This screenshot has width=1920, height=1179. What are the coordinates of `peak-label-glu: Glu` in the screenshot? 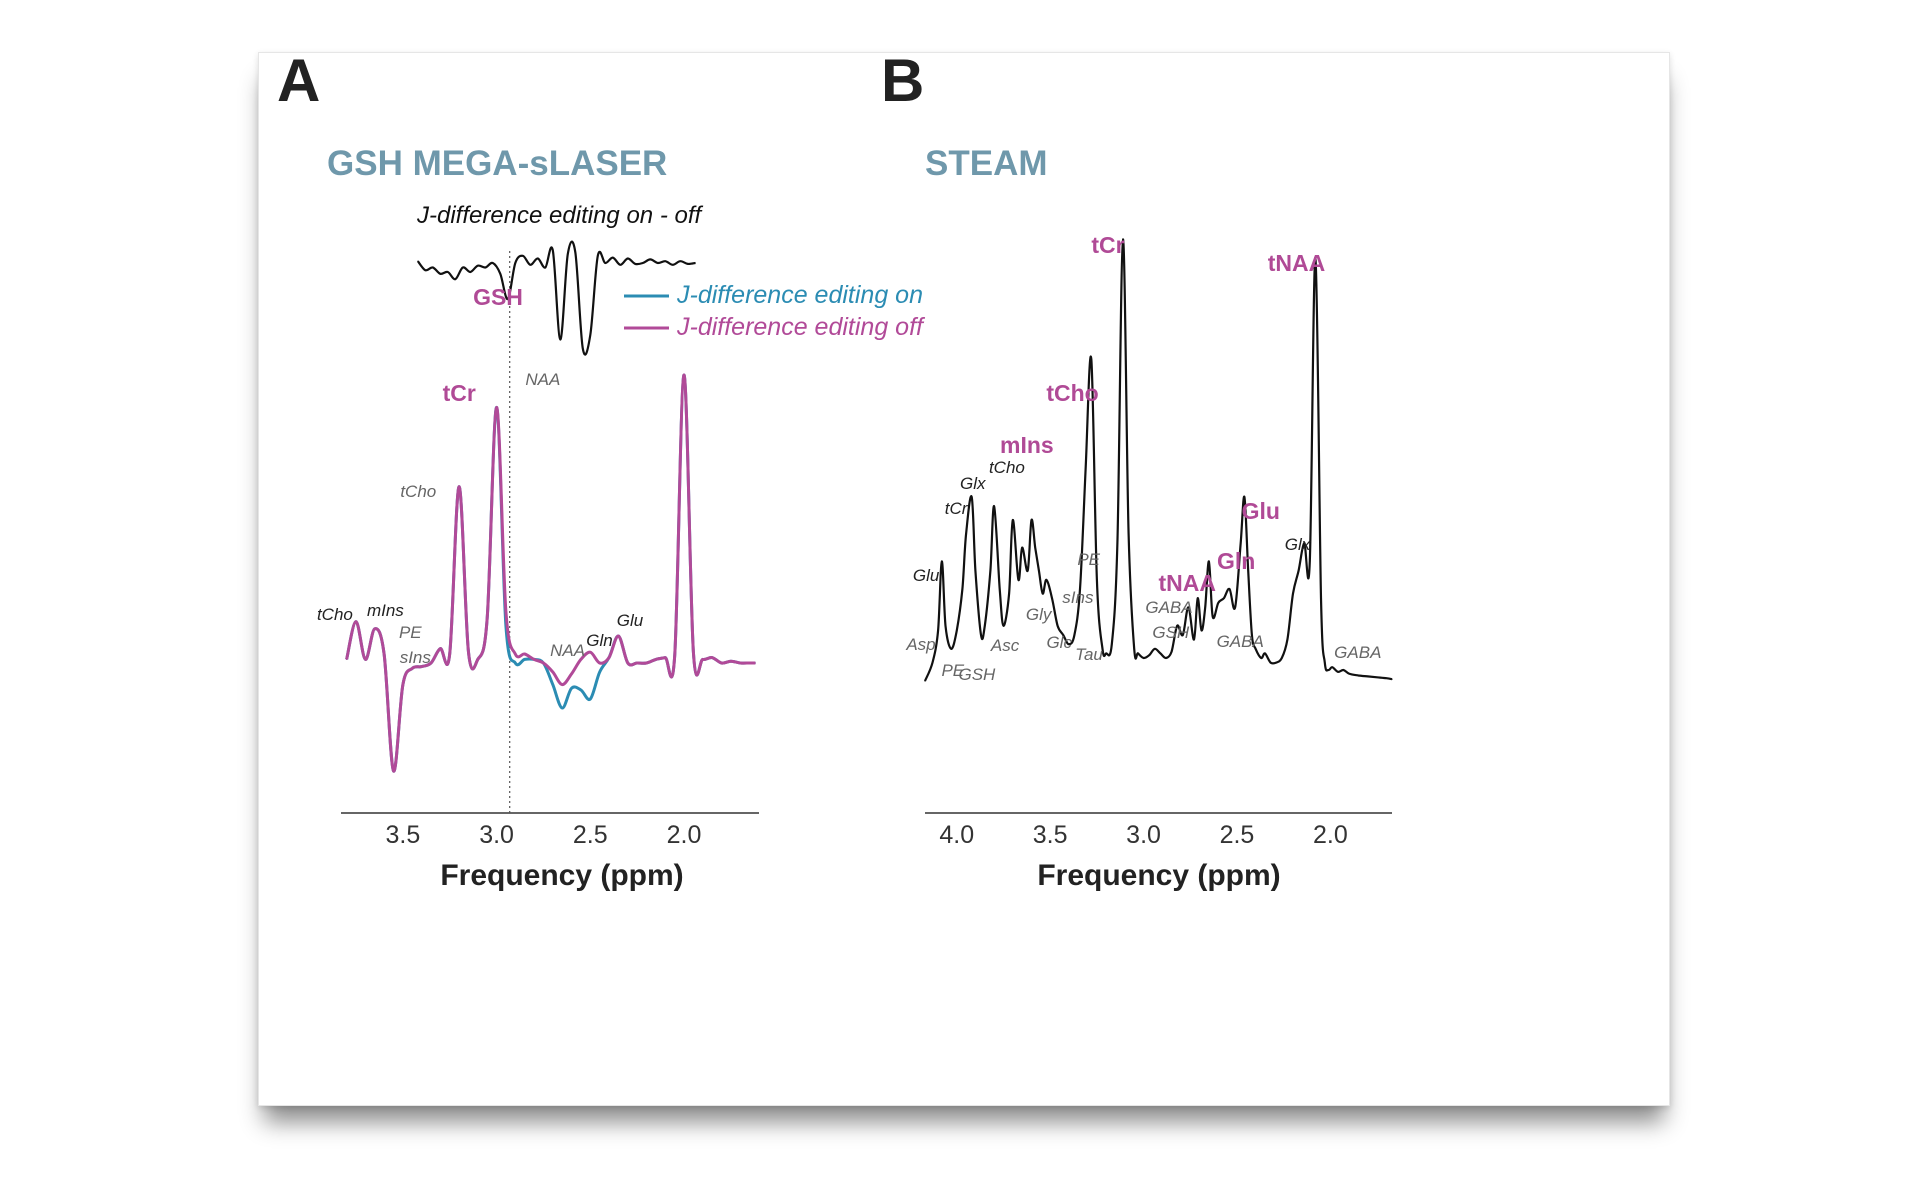 It's located at (1261, 511).